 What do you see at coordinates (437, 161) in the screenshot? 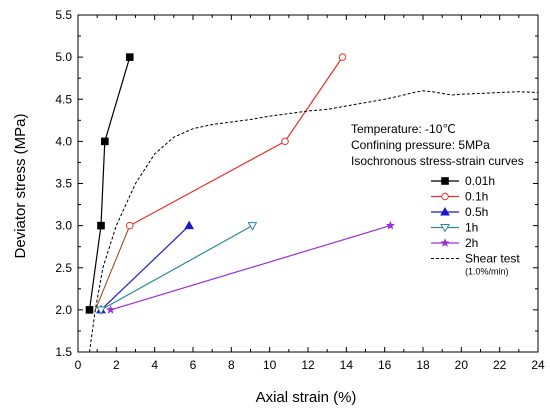
I see `annotation-isochronous: Isochronous stress-strain curves` at bounding box center [437, 161].